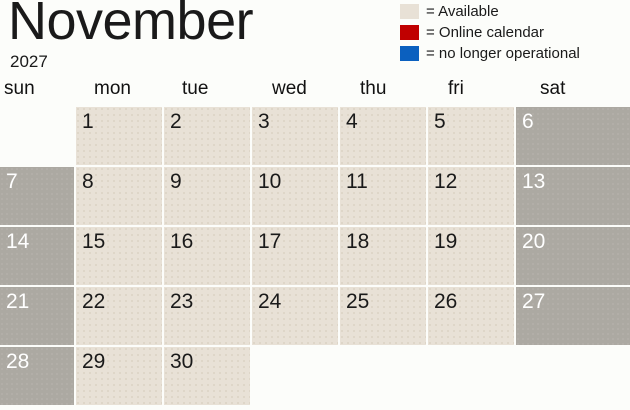 The image size is (630, 410). I want to click on day-number: 13, so click(534, 181).